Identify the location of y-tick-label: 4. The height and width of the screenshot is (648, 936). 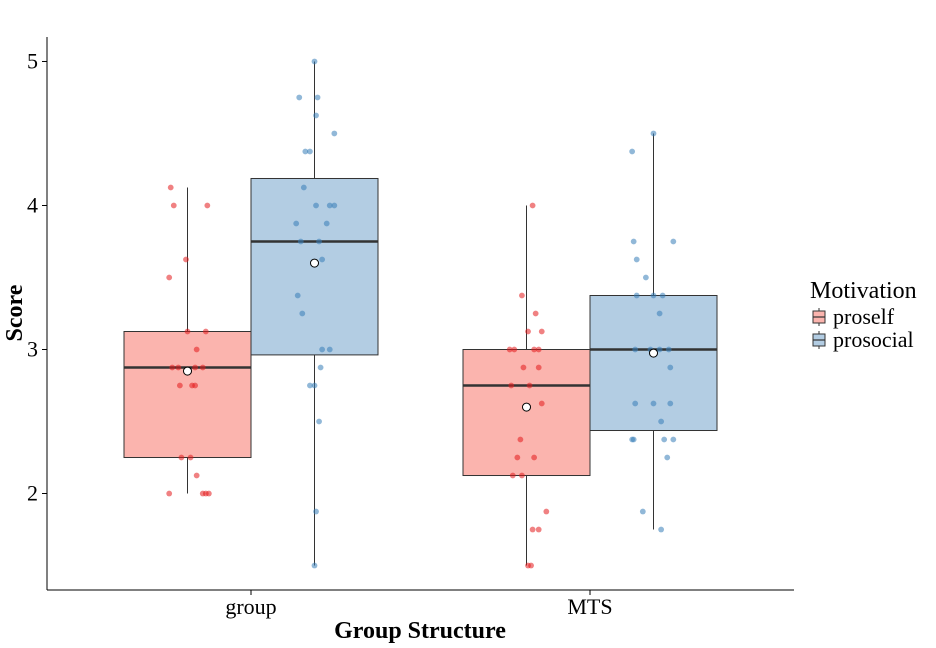
(32, 204).